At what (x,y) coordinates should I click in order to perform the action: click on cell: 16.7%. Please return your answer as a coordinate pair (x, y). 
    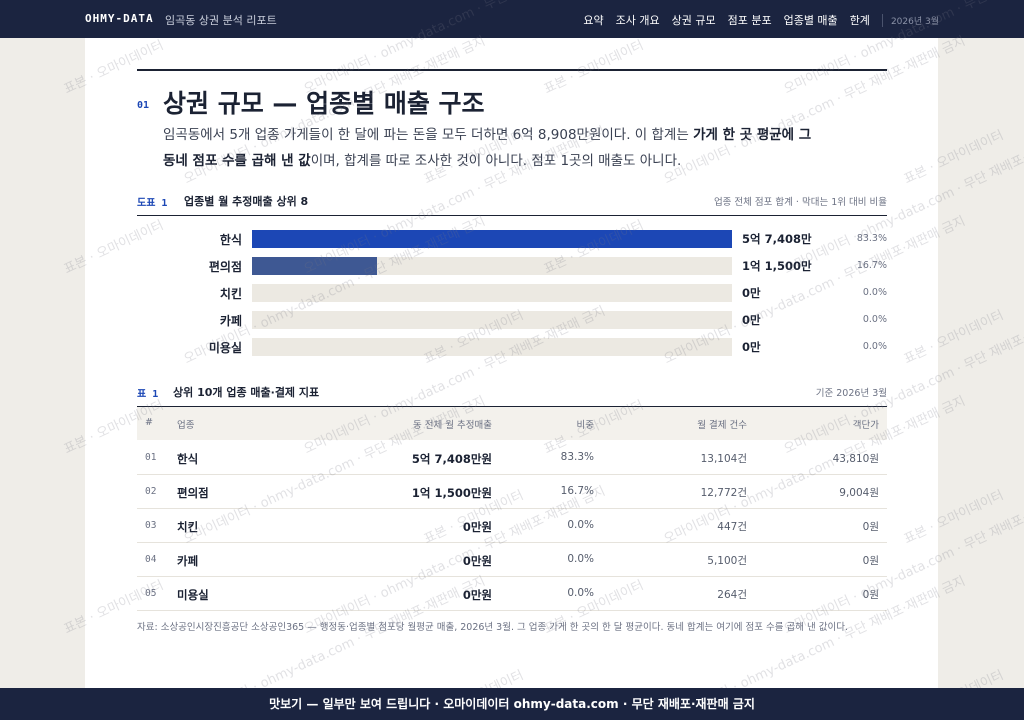
    Looking at the image, I should click on (577, 491).